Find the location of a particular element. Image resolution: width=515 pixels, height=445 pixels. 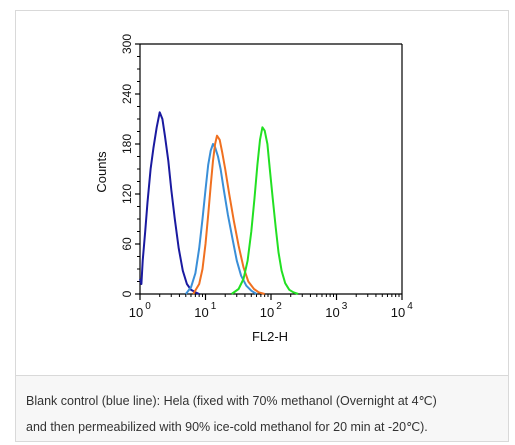

x-axis-title: FL2-H is located at coordinates (270, 336).